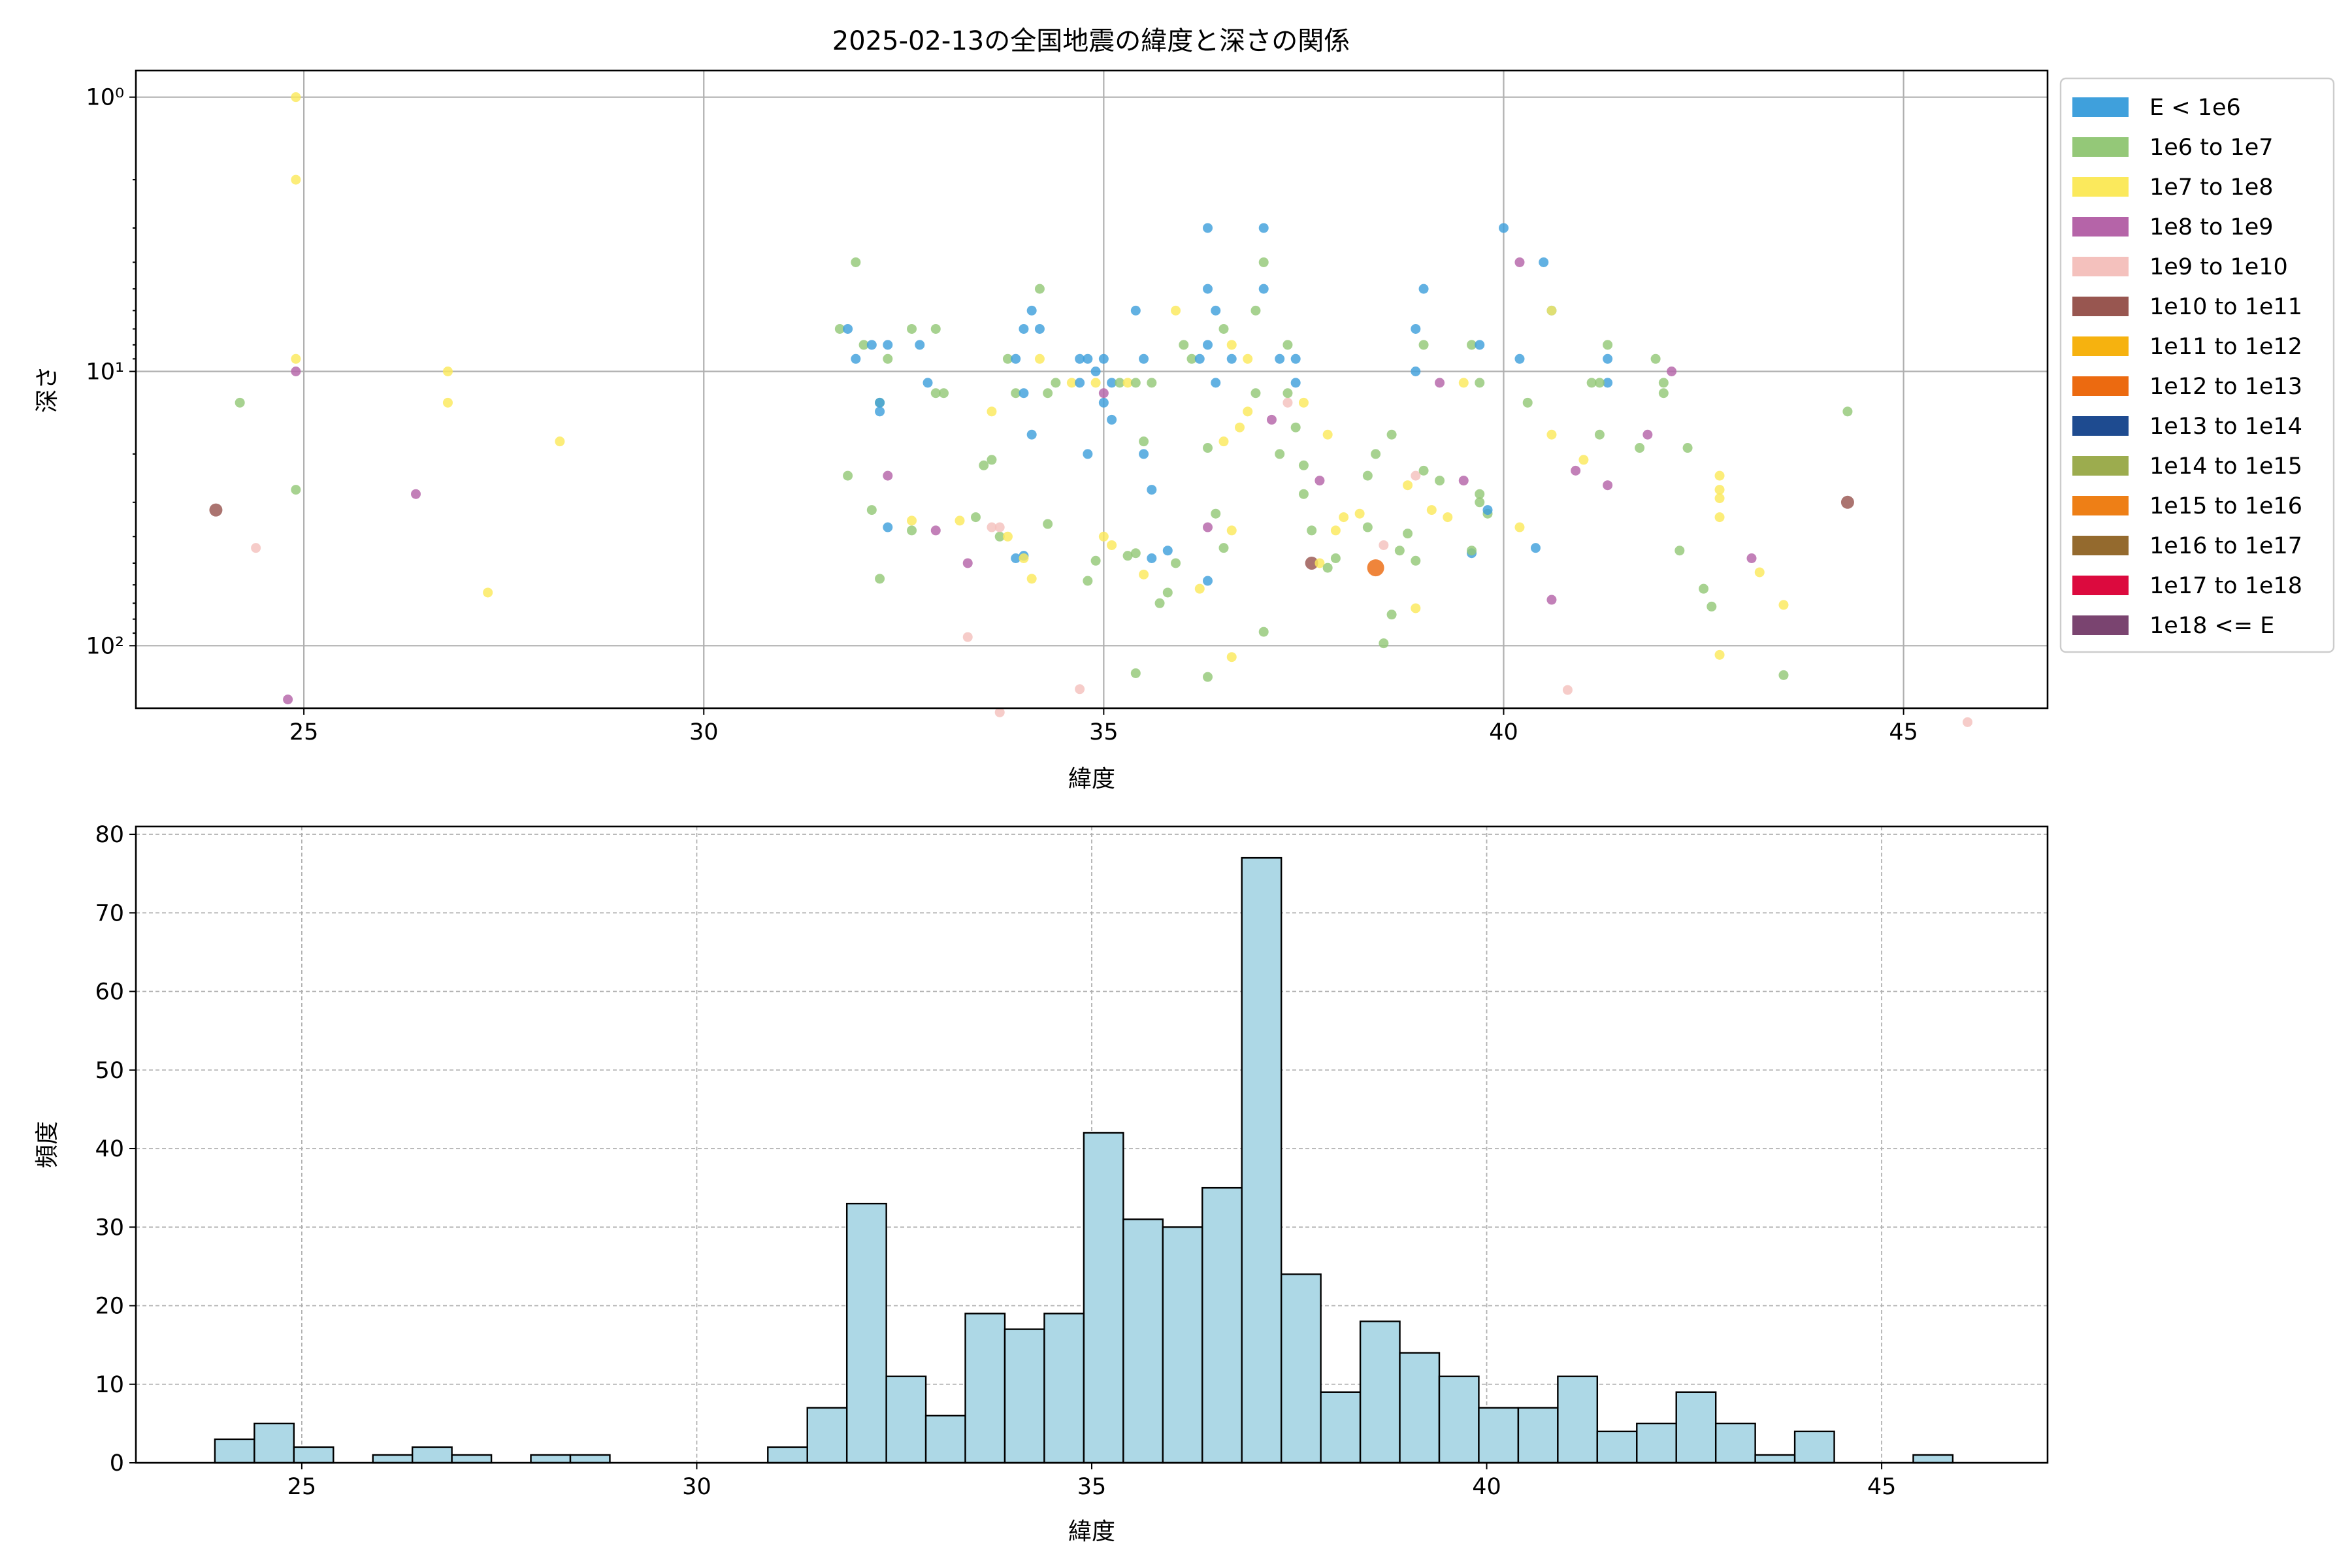 Image resolution: width=2352 pixels, height=1568 pixels. What do you see at coordinates (1486, 1487) in the screenshot?
I see `histogram-x-tick-label: 40` at bounding box center [1486, 1487].